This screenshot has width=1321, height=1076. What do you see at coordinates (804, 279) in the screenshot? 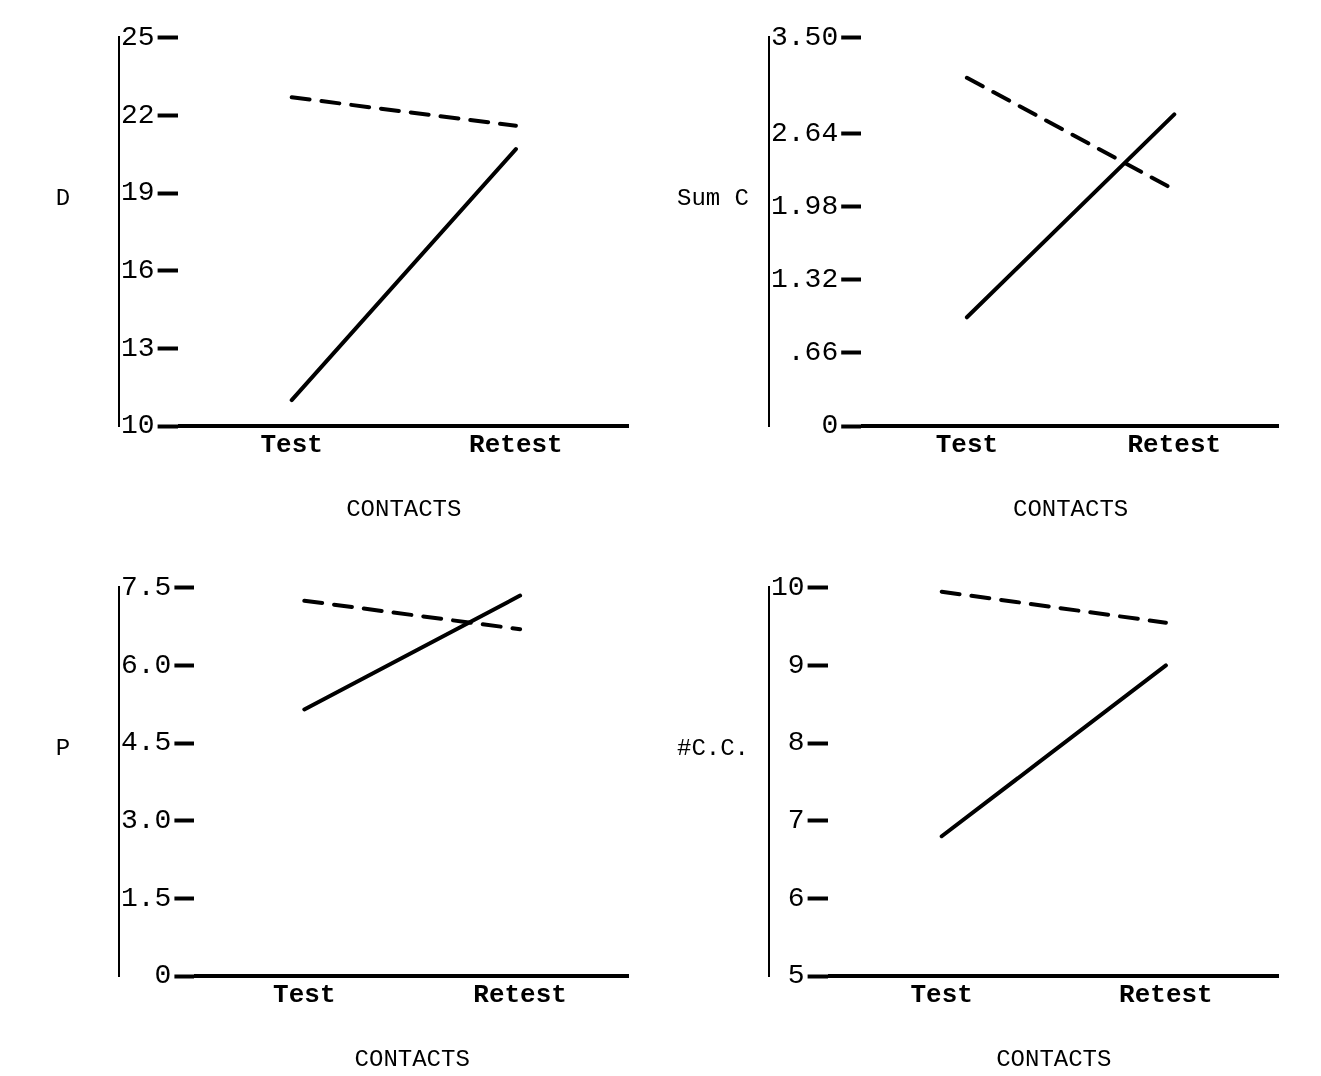
I see `y-tick-label: 1.32` at bounding box center [804, 279].